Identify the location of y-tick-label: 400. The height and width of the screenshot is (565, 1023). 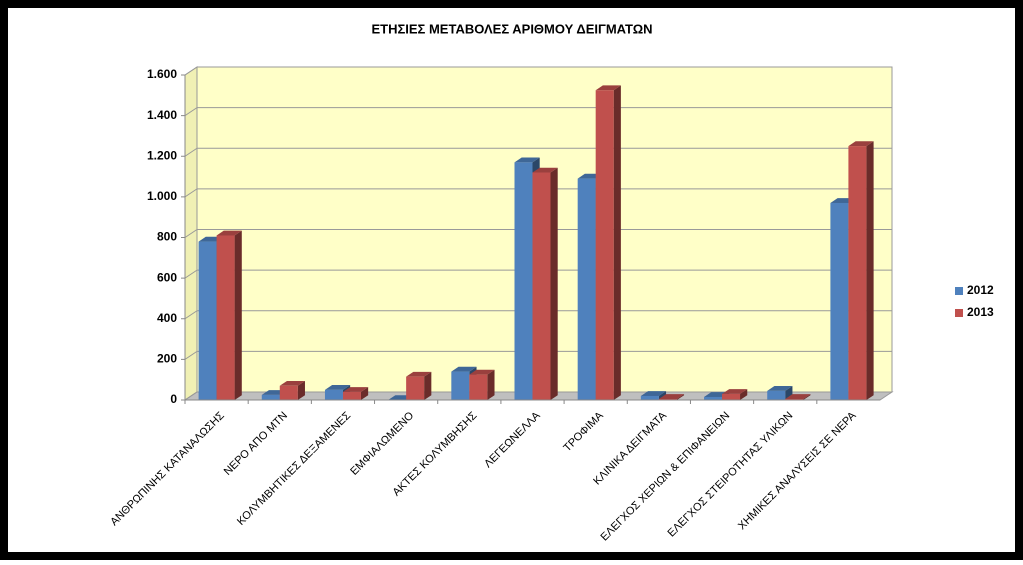
(167, 318).